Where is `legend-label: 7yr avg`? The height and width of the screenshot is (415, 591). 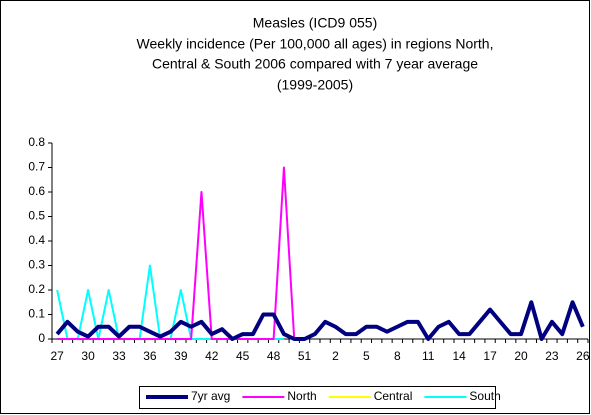 legend-label: 7yr avg is located at coordinates (210, 396).